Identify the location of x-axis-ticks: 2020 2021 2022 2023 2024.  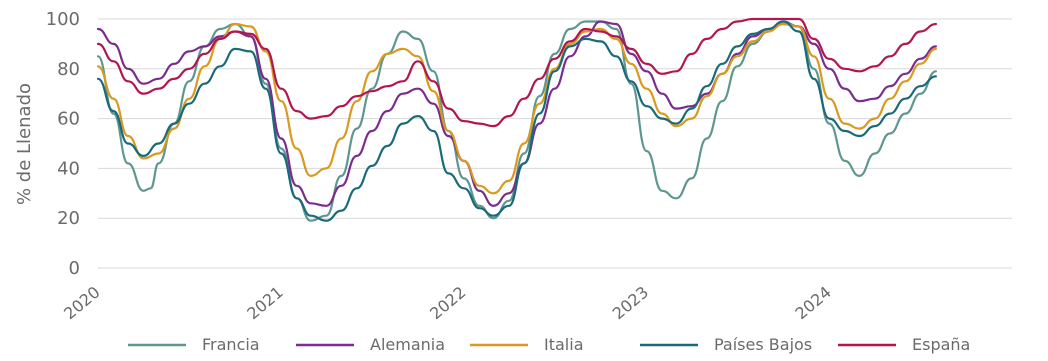
(447, 303).